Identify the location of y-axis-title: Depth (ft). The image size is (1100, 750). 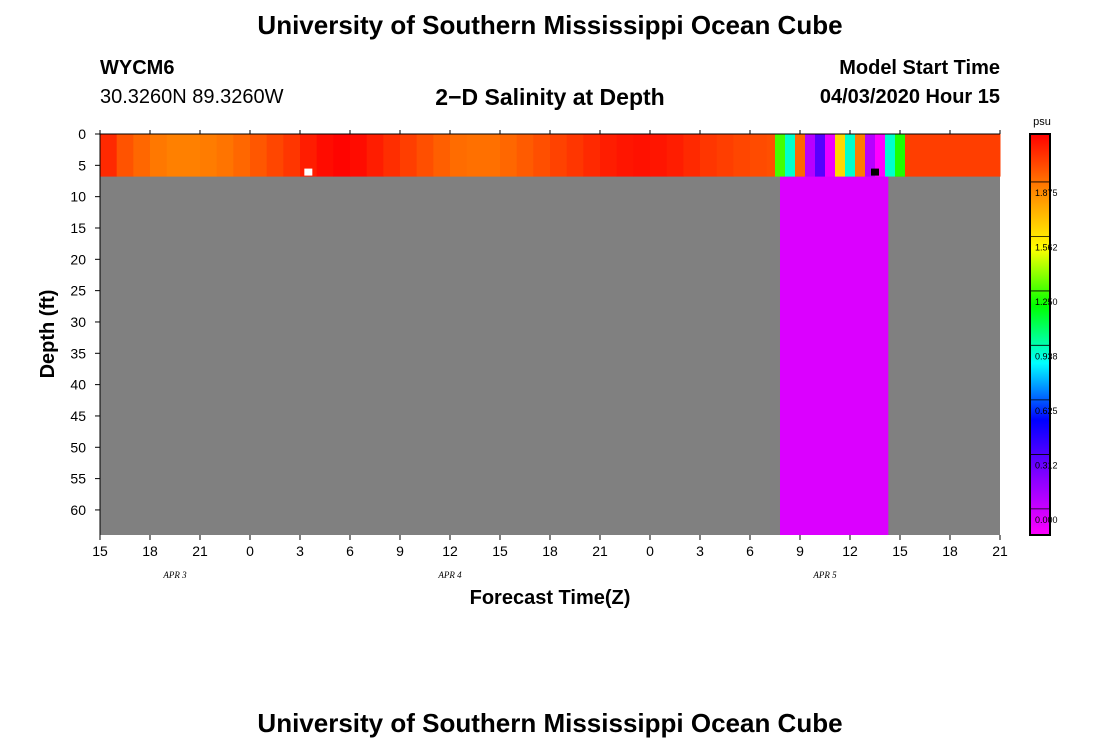
(48, 334).